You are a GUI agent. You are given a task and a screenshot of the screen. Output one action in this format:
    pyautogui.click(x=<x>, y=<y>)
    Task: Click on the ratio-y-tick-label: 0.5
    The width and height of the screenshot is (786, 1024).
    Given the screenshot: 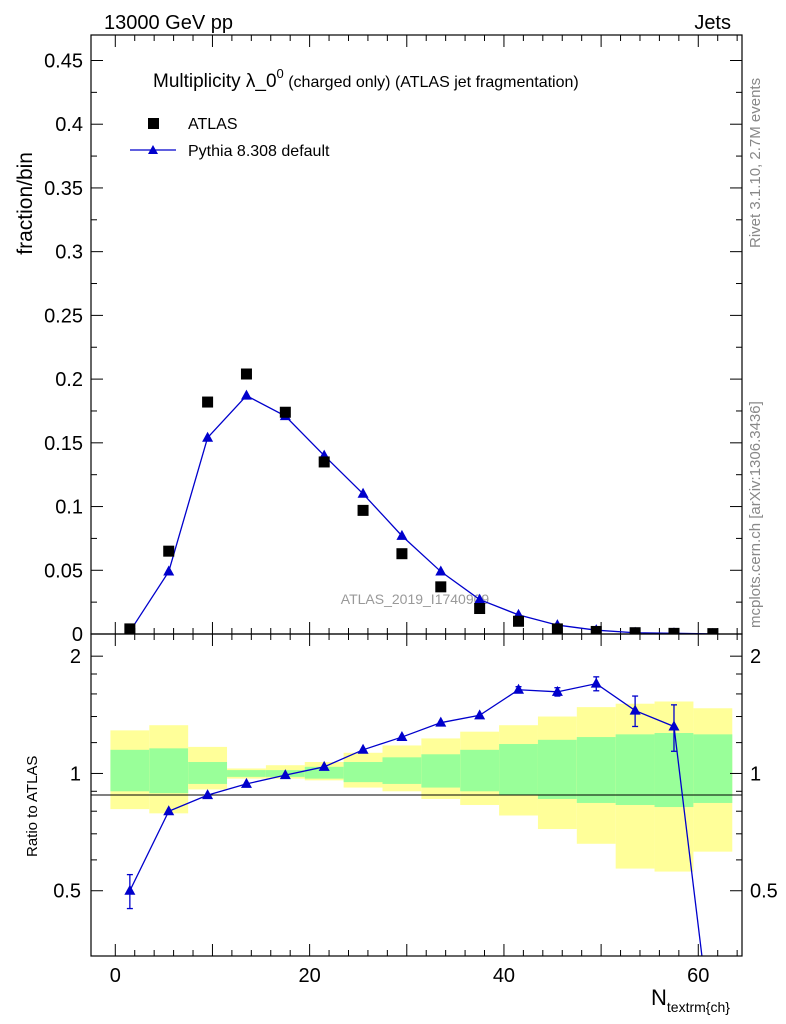 What is the action you would take?
    pyautogui.click(x=67, y=892)
    